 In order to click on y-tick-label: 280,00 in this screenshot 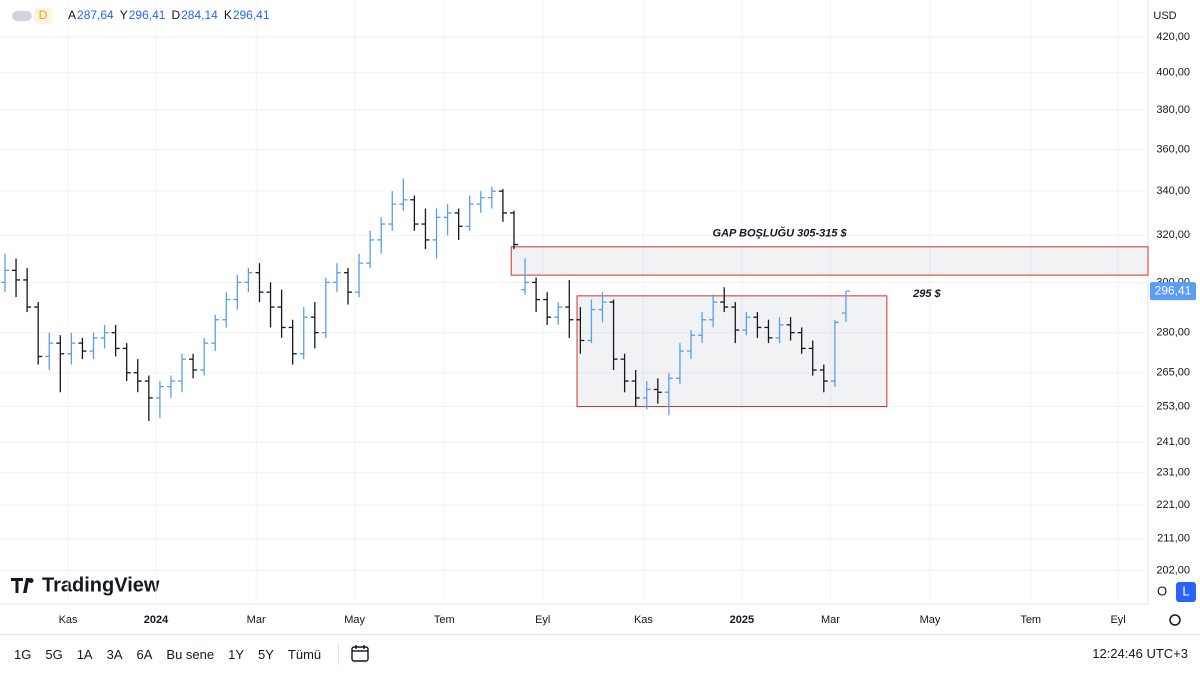, I will do `click(1173, 333)`.